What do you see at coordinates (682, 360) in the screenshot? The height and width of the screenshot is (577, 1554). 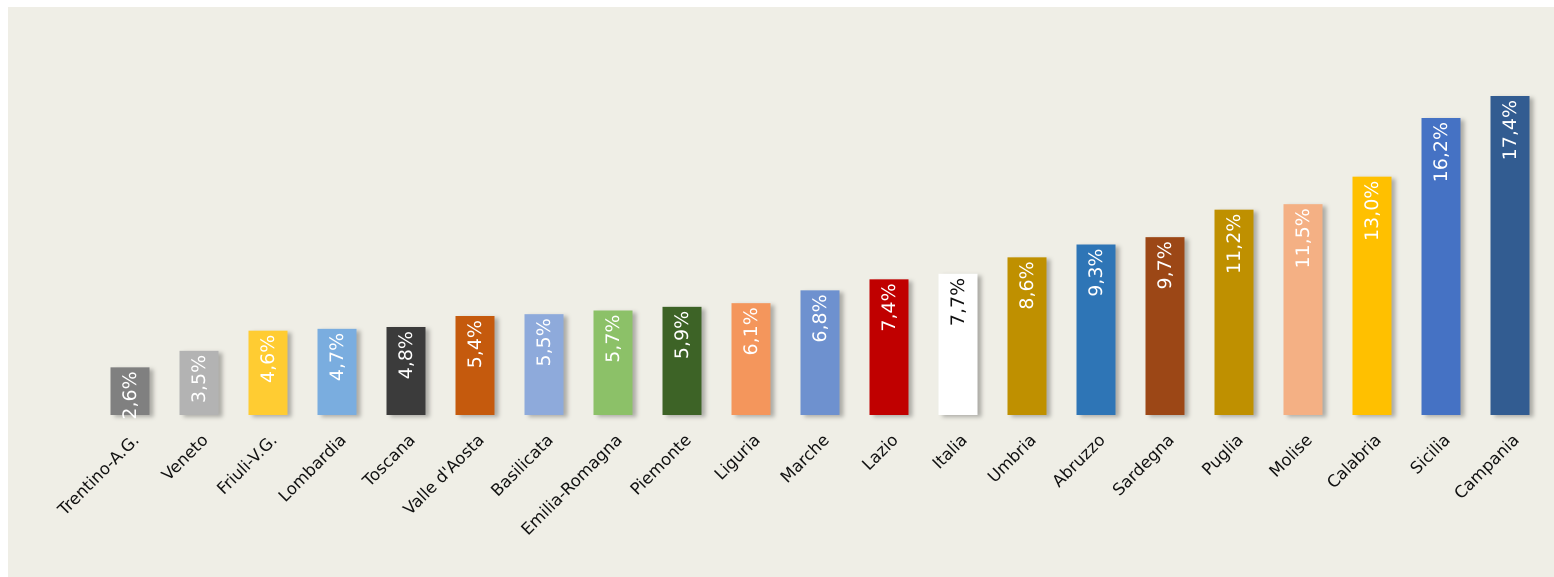 I see `bar-piemonte` at bounding box center [682, 360].